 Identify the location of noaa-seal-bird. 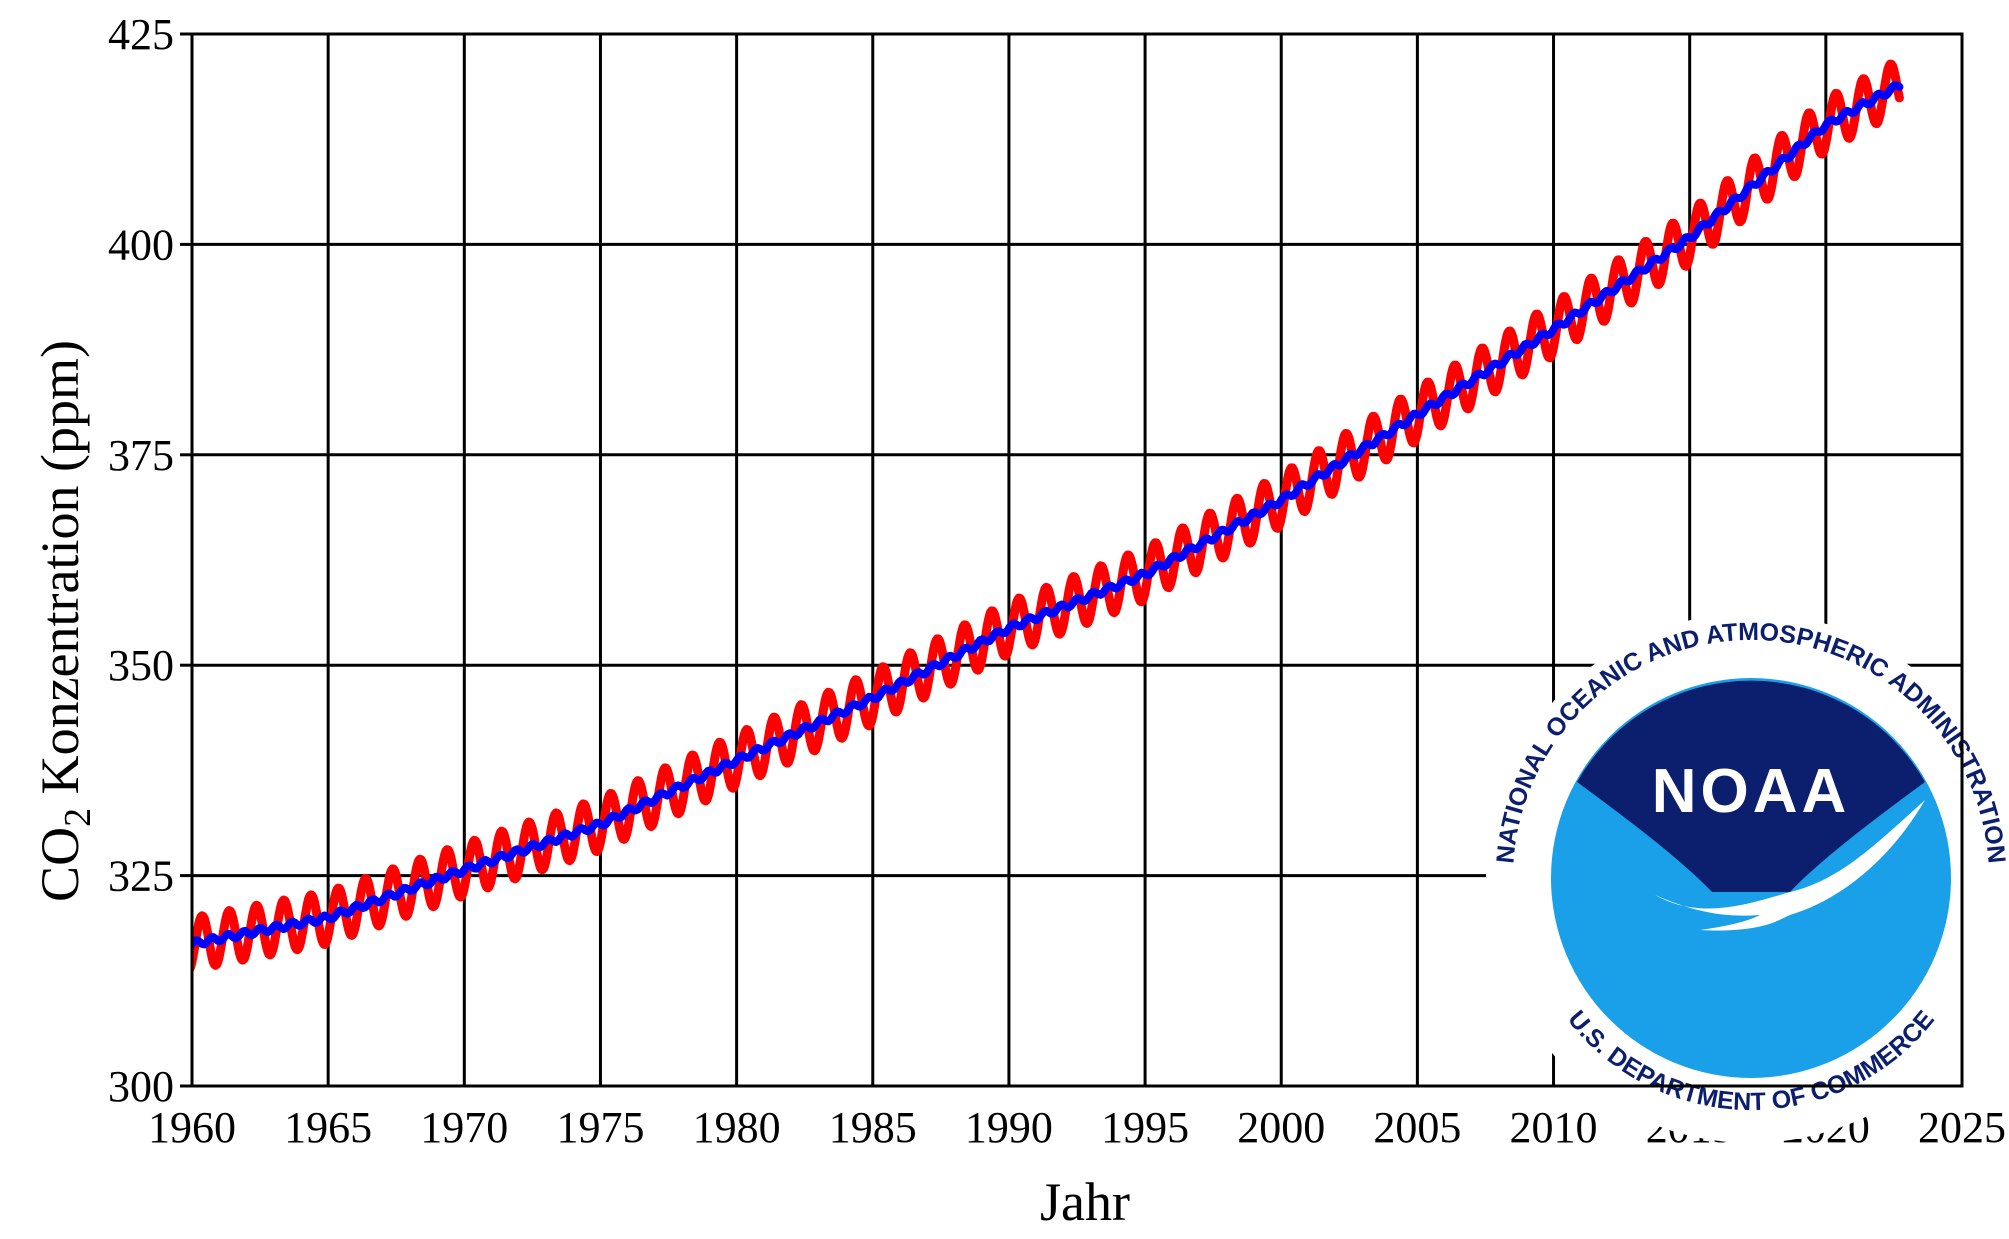
(1790, 865).